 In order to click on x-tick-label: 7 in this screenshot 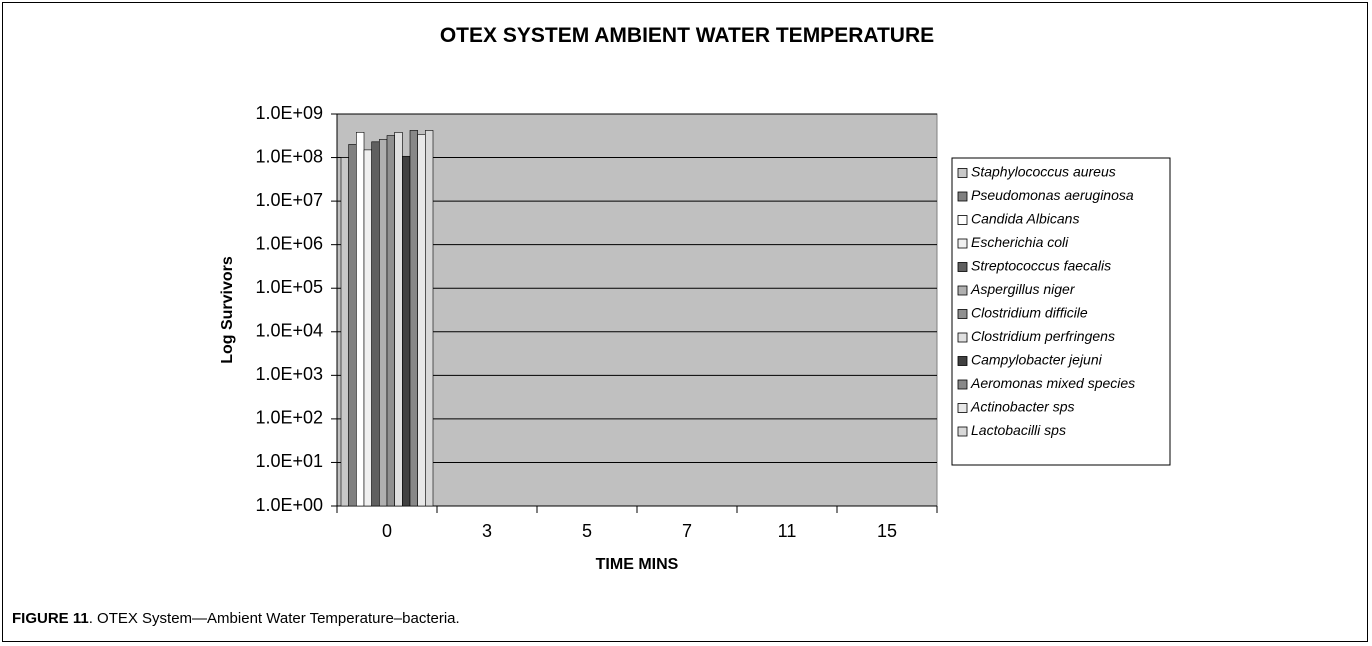, I will do `click(687, 531)`.